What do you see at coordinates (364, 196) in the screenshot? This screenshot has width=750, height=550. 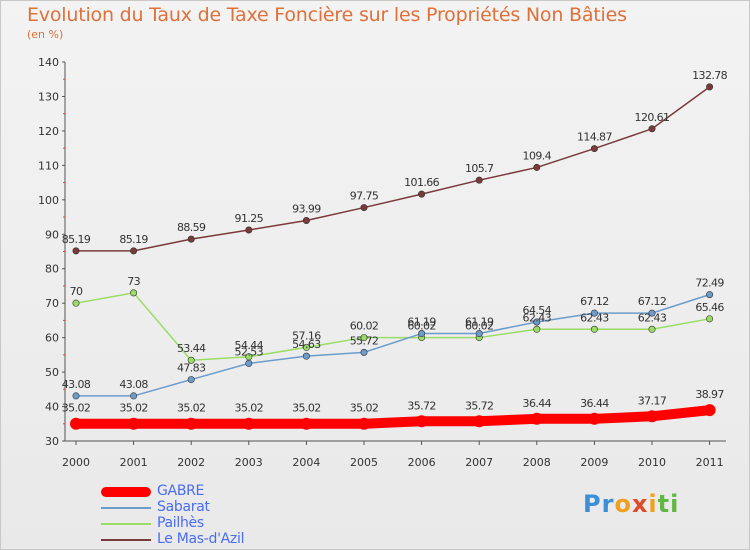 I see `data-label-le-mas-d-azil: 97.75` at bounding box center [364, 196].